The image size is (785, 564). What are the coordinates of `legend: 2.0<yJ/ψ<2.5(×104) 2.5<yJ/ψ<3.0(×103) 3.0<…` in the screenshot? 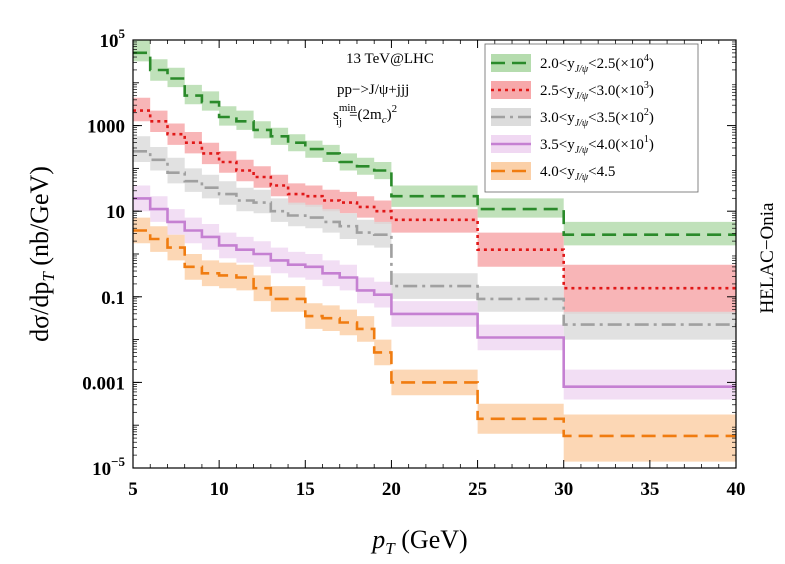 It's located at (591, 118).